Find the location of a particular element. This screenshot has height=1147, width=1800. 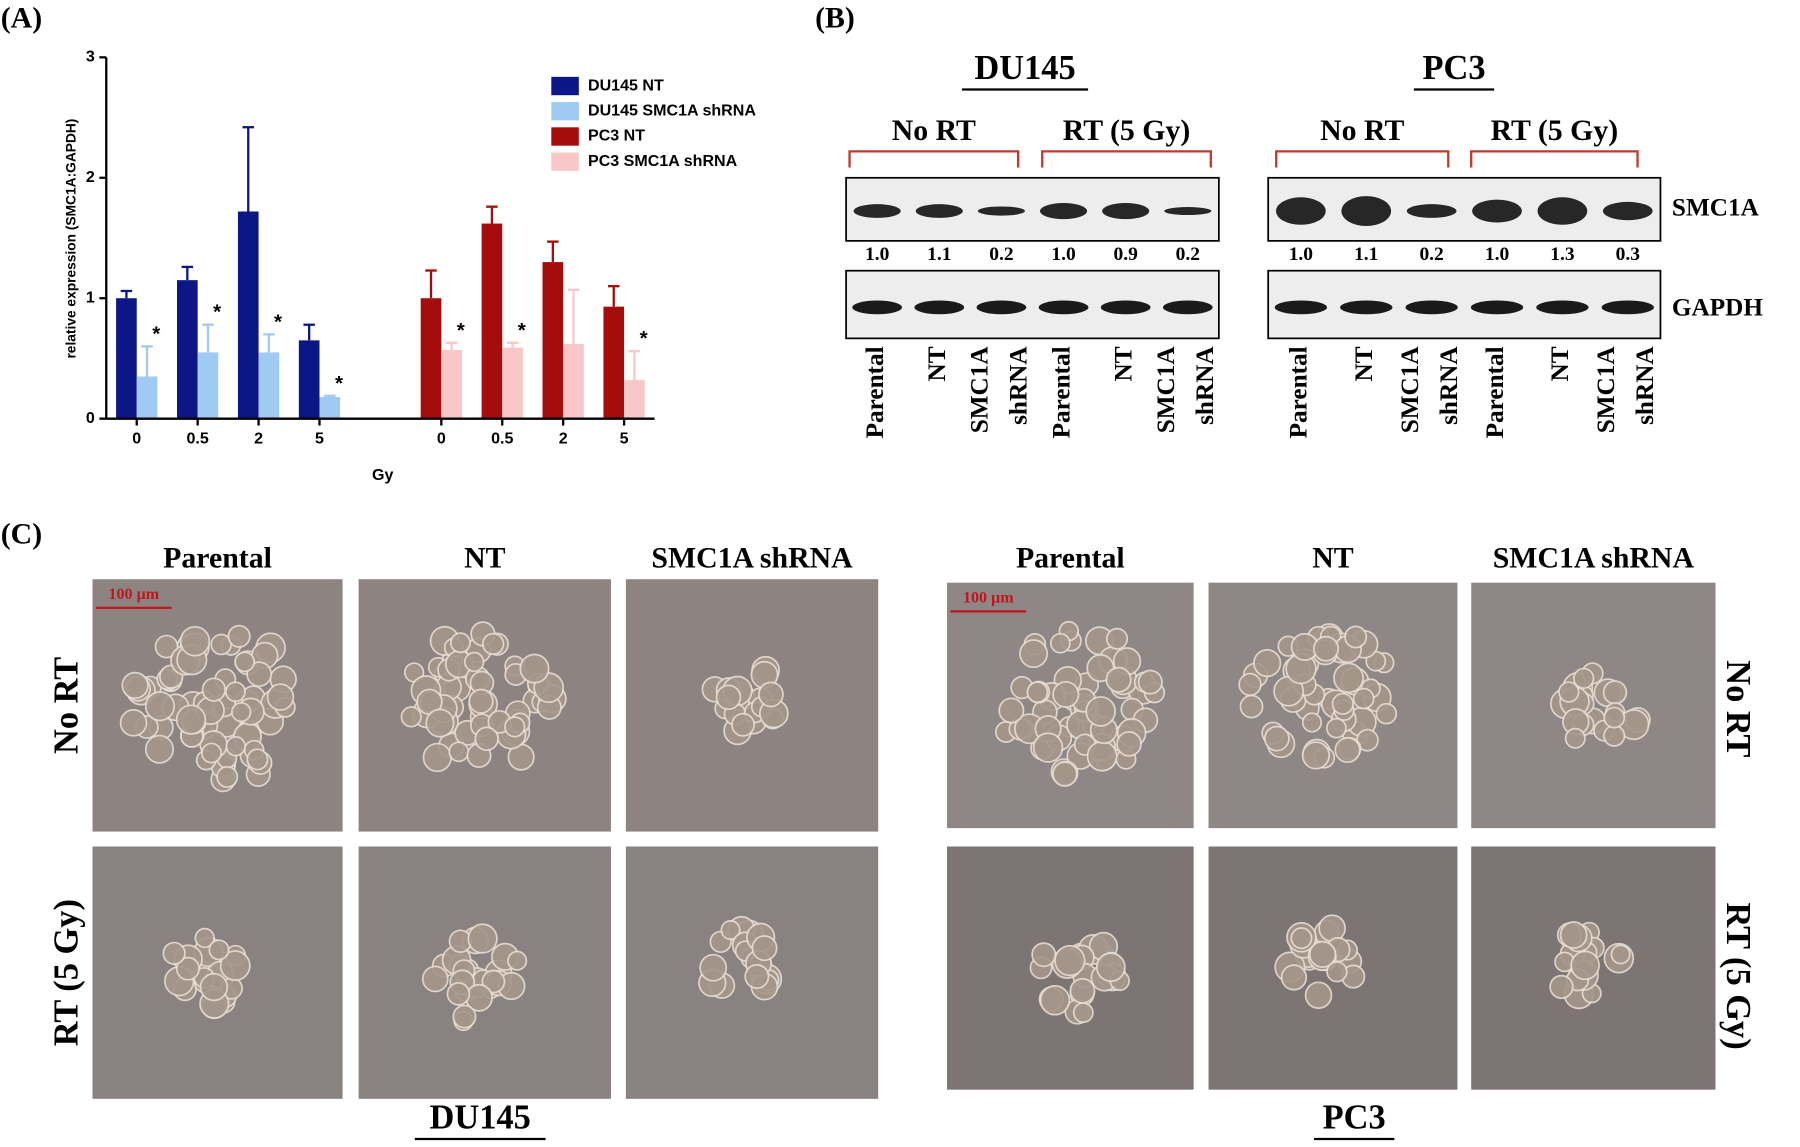

blot-title: PC3 is located at coordinates (1453, 68).